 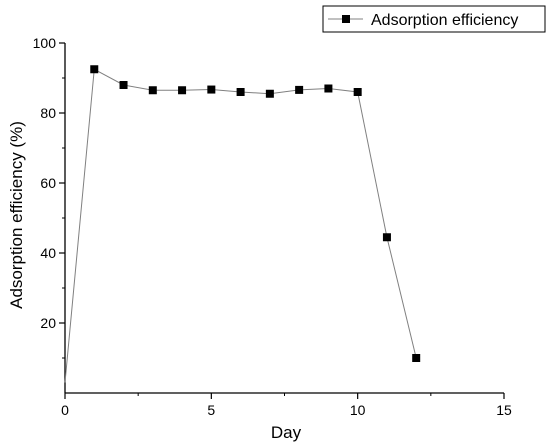 I want to click on x-tick-label: 10, so click(x=358, y=410).